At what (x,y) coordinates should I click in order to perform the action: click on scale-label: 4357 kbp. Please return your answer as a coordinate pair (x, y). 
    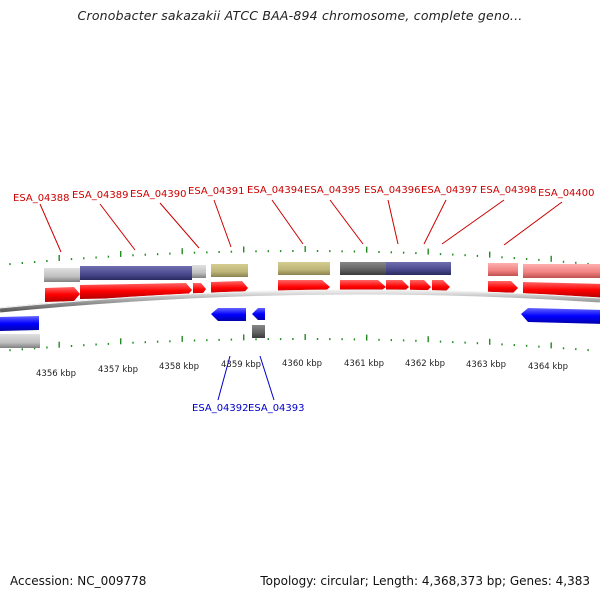
    Looking at the image, I should click on (118, 370).